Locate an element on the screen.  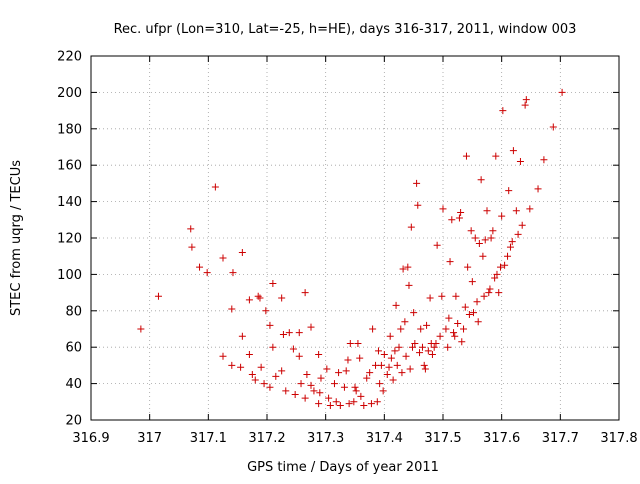
y-tick-label: 60 is located at coordinates (73, 348).